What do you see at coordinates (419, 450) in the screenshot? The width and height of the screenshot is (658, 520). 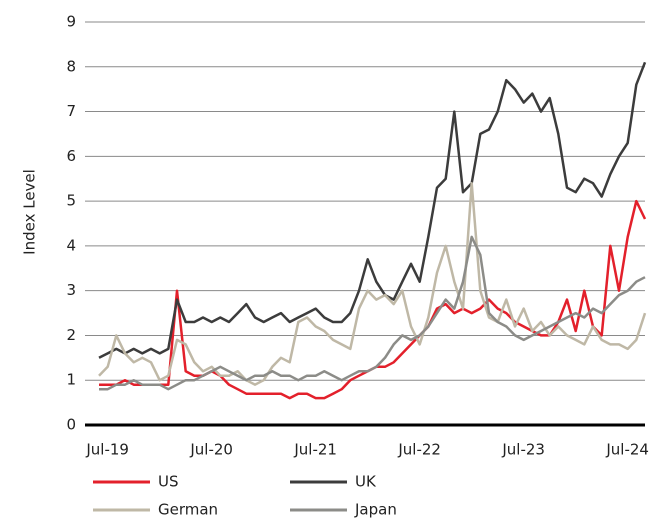 I see `x-tick-label: Jul-22` at bounding box center [419, 450].